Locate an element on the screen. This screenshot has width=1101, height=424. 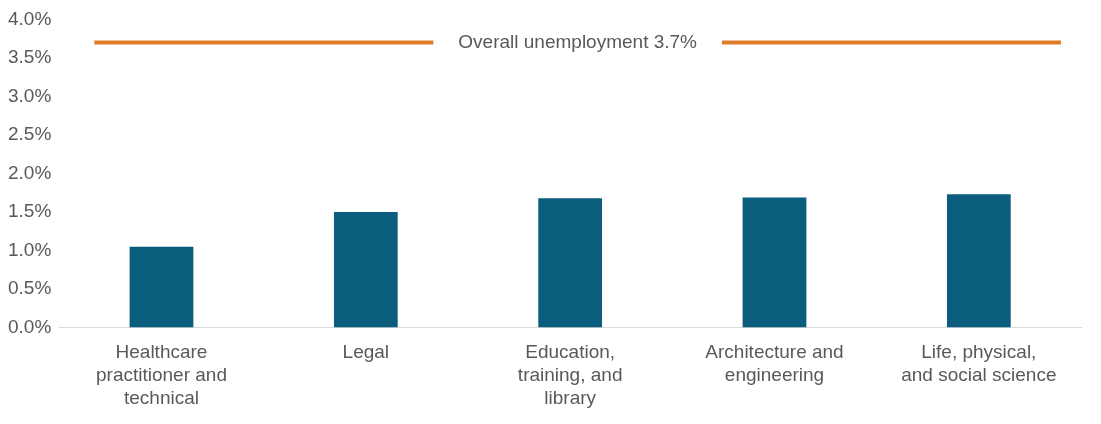
x-tick-label: Healthcare practitioner and technical is located at coordinates (161, 374).